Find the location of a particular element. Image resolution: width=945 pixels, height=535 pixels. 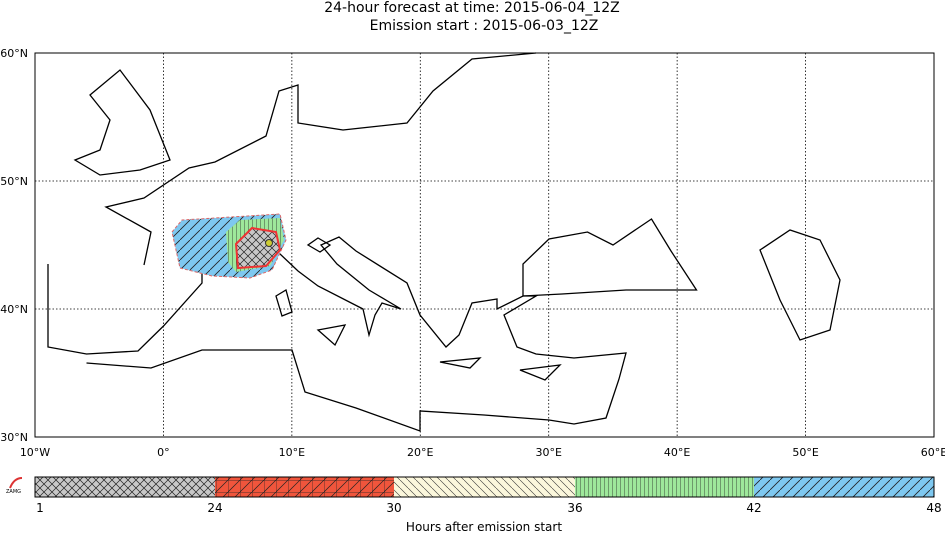

colorbar-tick-label: 36 is located at coordinates (574, 508).